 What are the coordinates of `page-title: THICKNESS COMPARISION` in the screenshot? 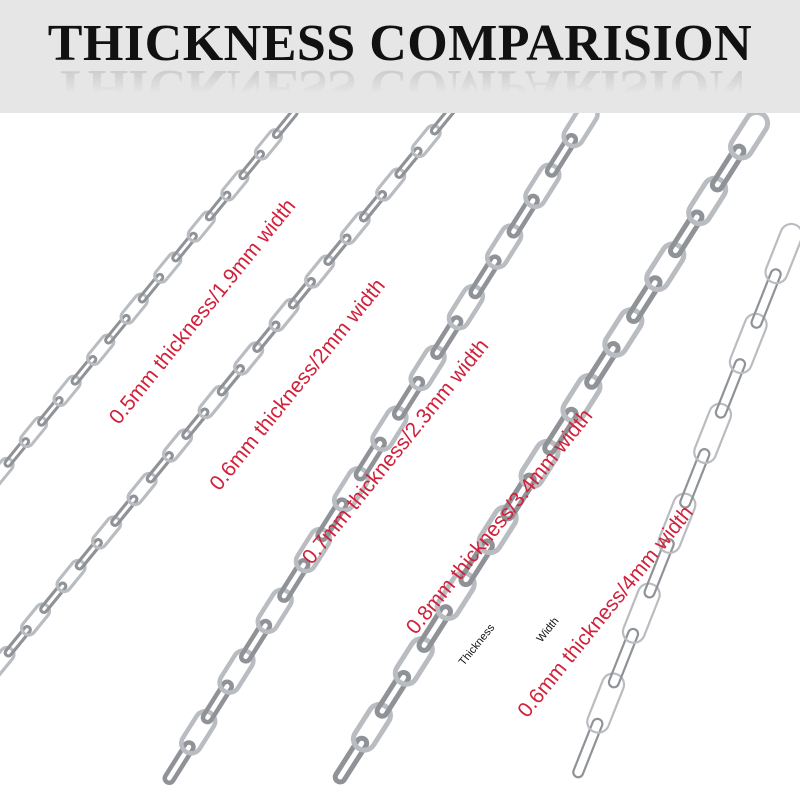 It's located at (400, 43).